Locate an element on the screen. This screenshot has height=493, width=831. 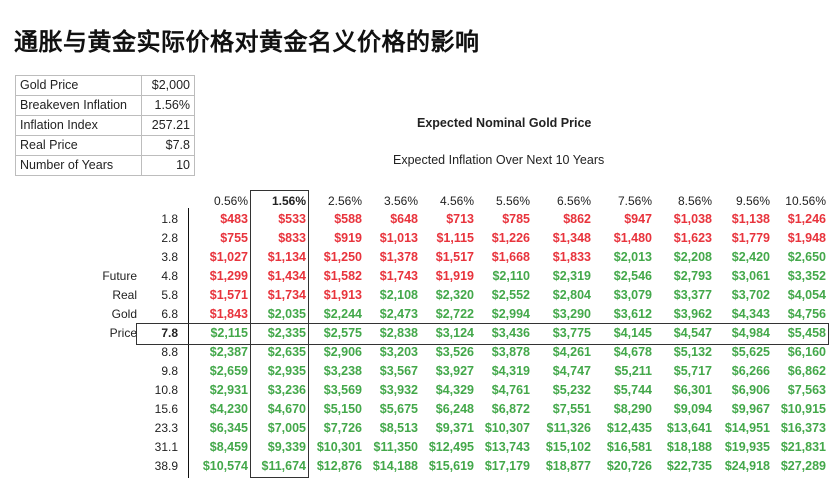
table-cell: $1,668 is located at coordinates (510, 257).